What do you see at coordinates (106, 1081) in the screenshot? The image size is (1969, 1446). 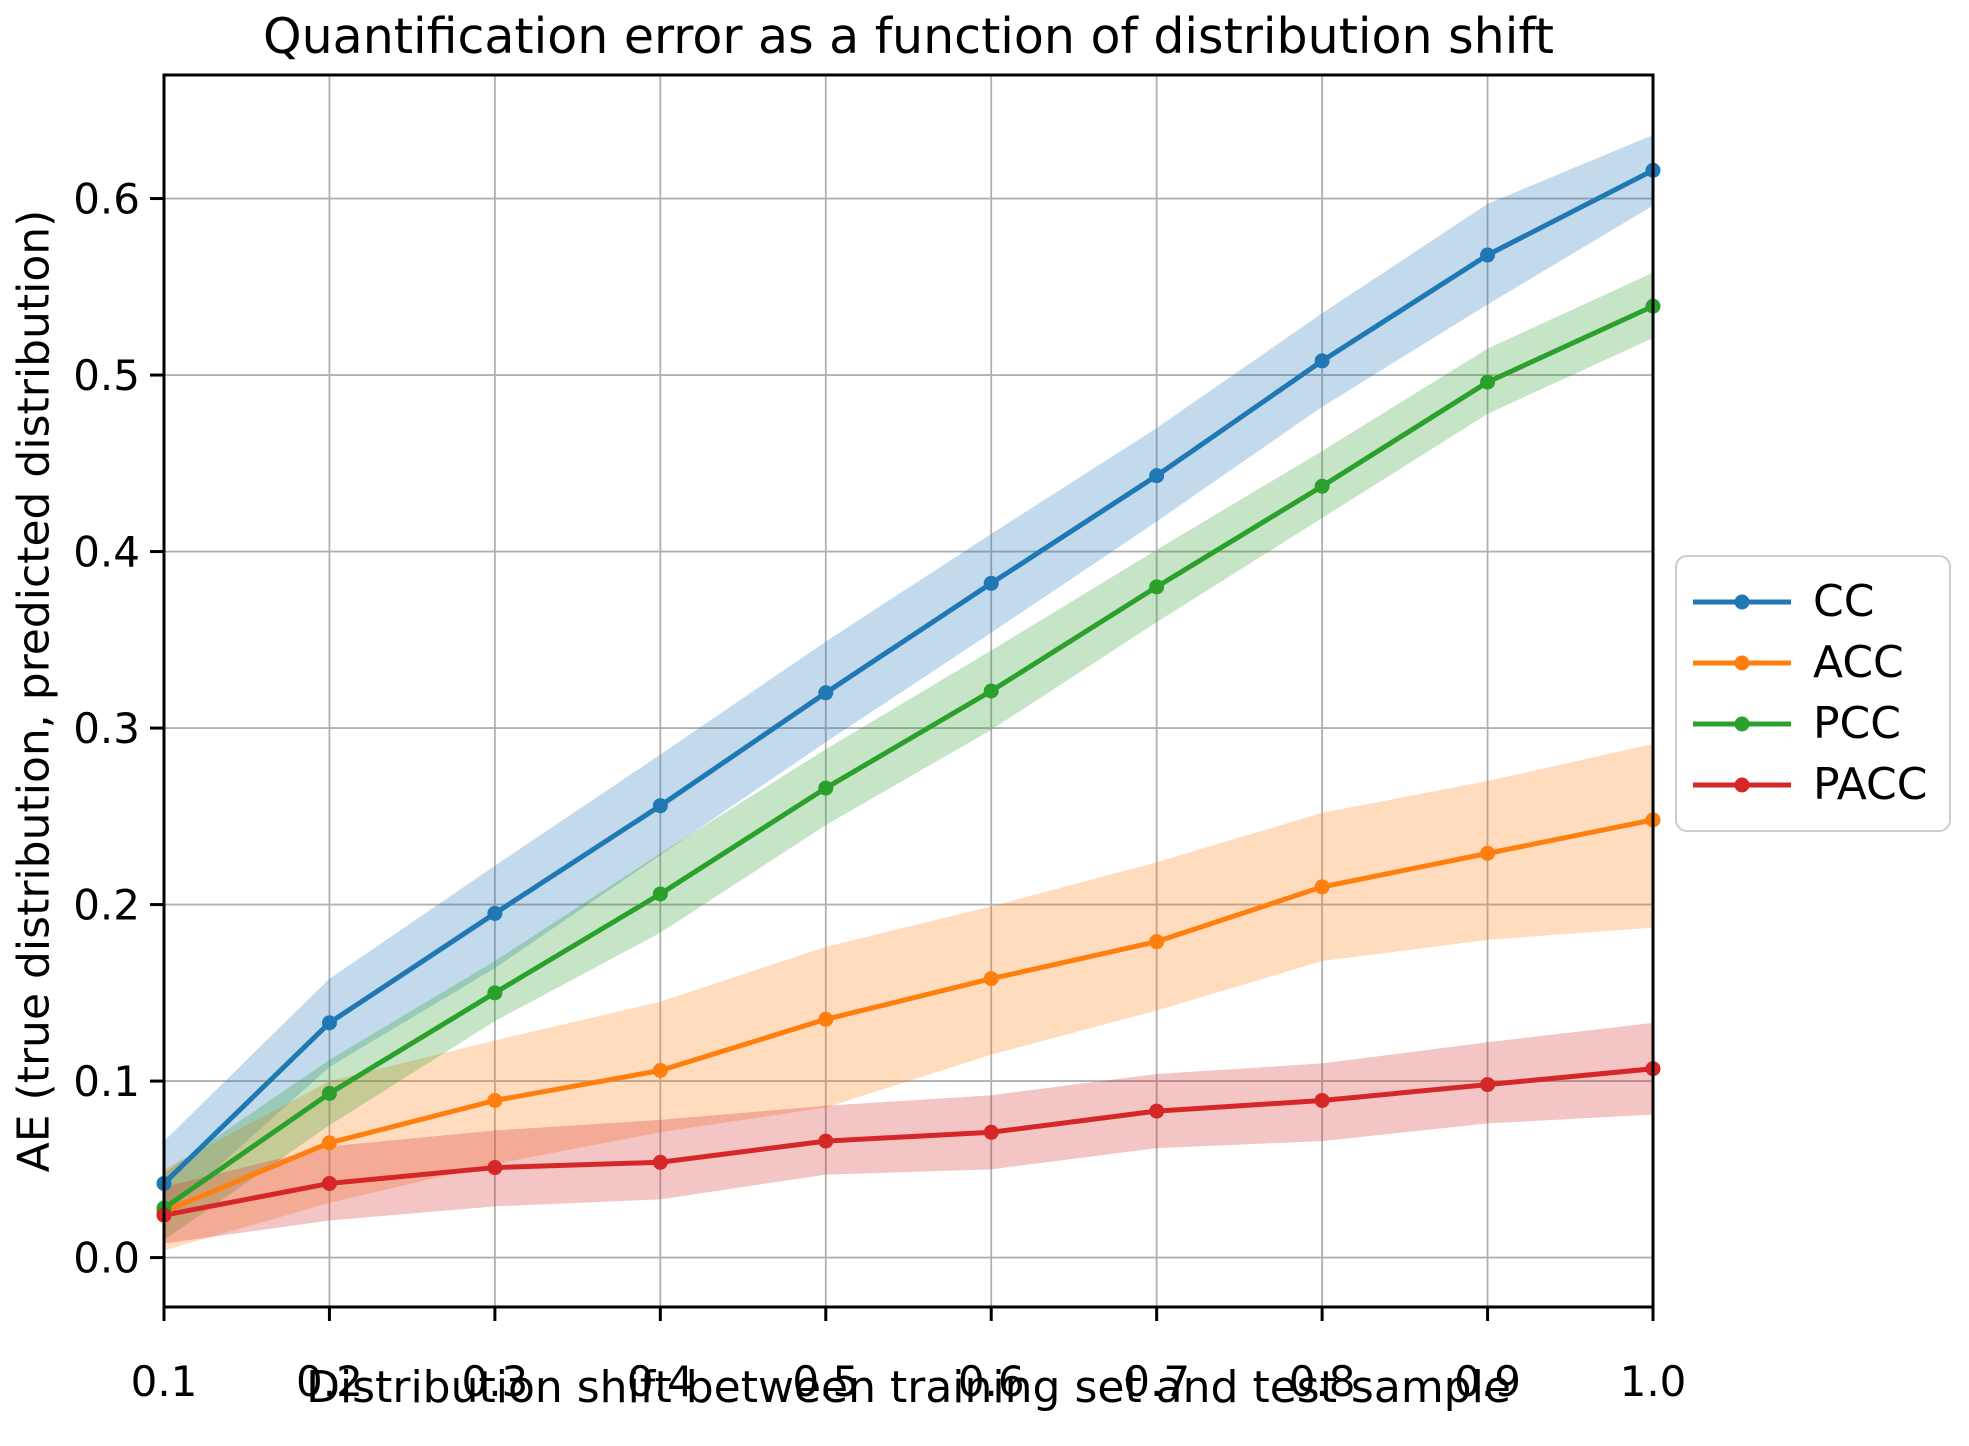 I see `y-tick-label: 0.1` at bounding box center [106, 1081].